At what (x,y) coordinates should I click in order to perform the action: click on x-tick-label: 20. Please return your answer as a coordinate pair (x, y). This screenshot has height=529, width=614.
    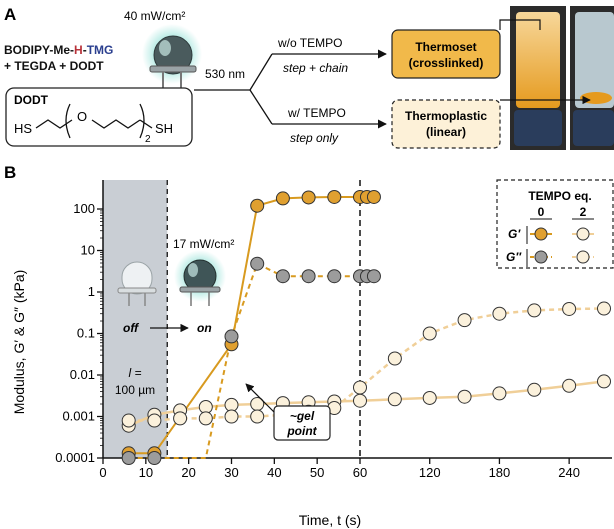
    Looking at the image, I should click on (188, 472).